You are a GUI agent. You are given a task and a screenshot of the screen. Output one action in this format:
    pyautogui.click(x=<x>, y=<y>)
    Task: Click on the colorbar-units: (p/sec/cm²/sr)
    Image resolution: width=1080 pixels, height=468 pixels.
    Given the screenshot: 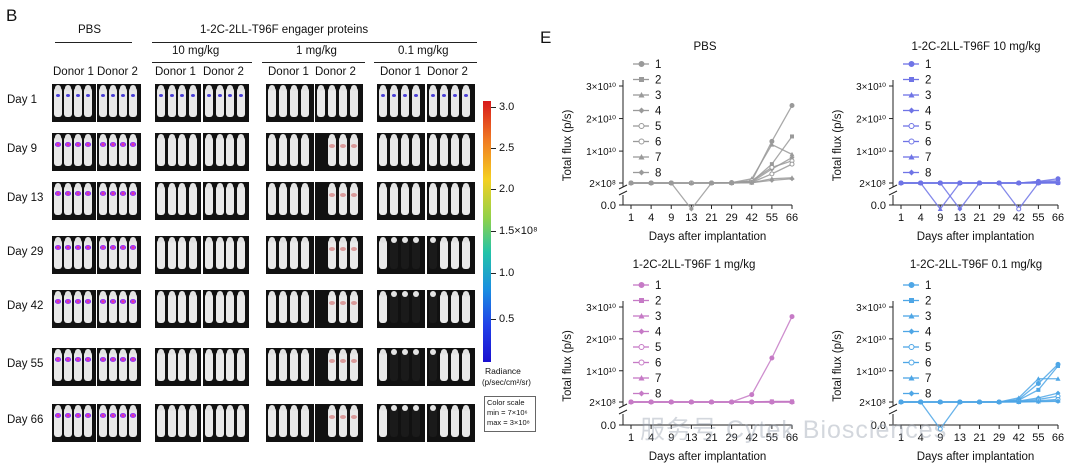 What is the action you would take?
    pyautogui.click(x=506, y=382)
    